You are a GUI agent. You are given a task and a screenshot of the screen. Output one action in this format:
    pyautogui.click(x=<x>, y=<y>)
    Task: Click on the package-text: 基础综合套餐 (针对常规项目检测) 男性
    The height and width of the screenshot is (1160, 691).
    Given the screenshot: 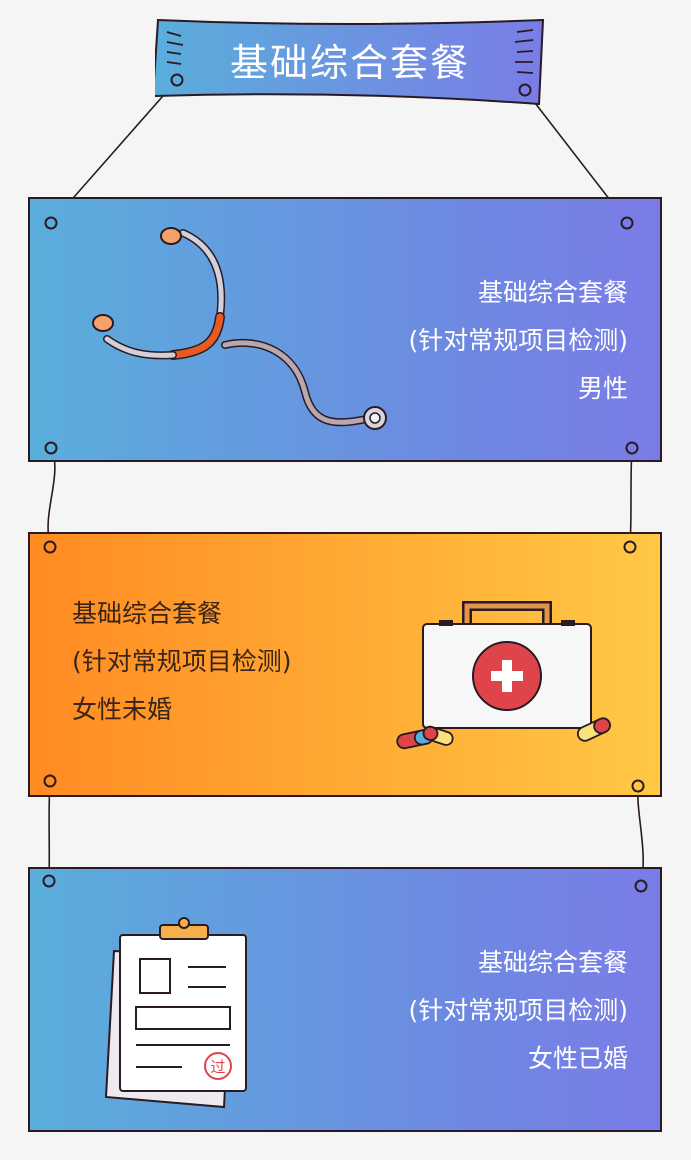 What is the action you would take?
    pyautogui.click(x=518, y=341)
    